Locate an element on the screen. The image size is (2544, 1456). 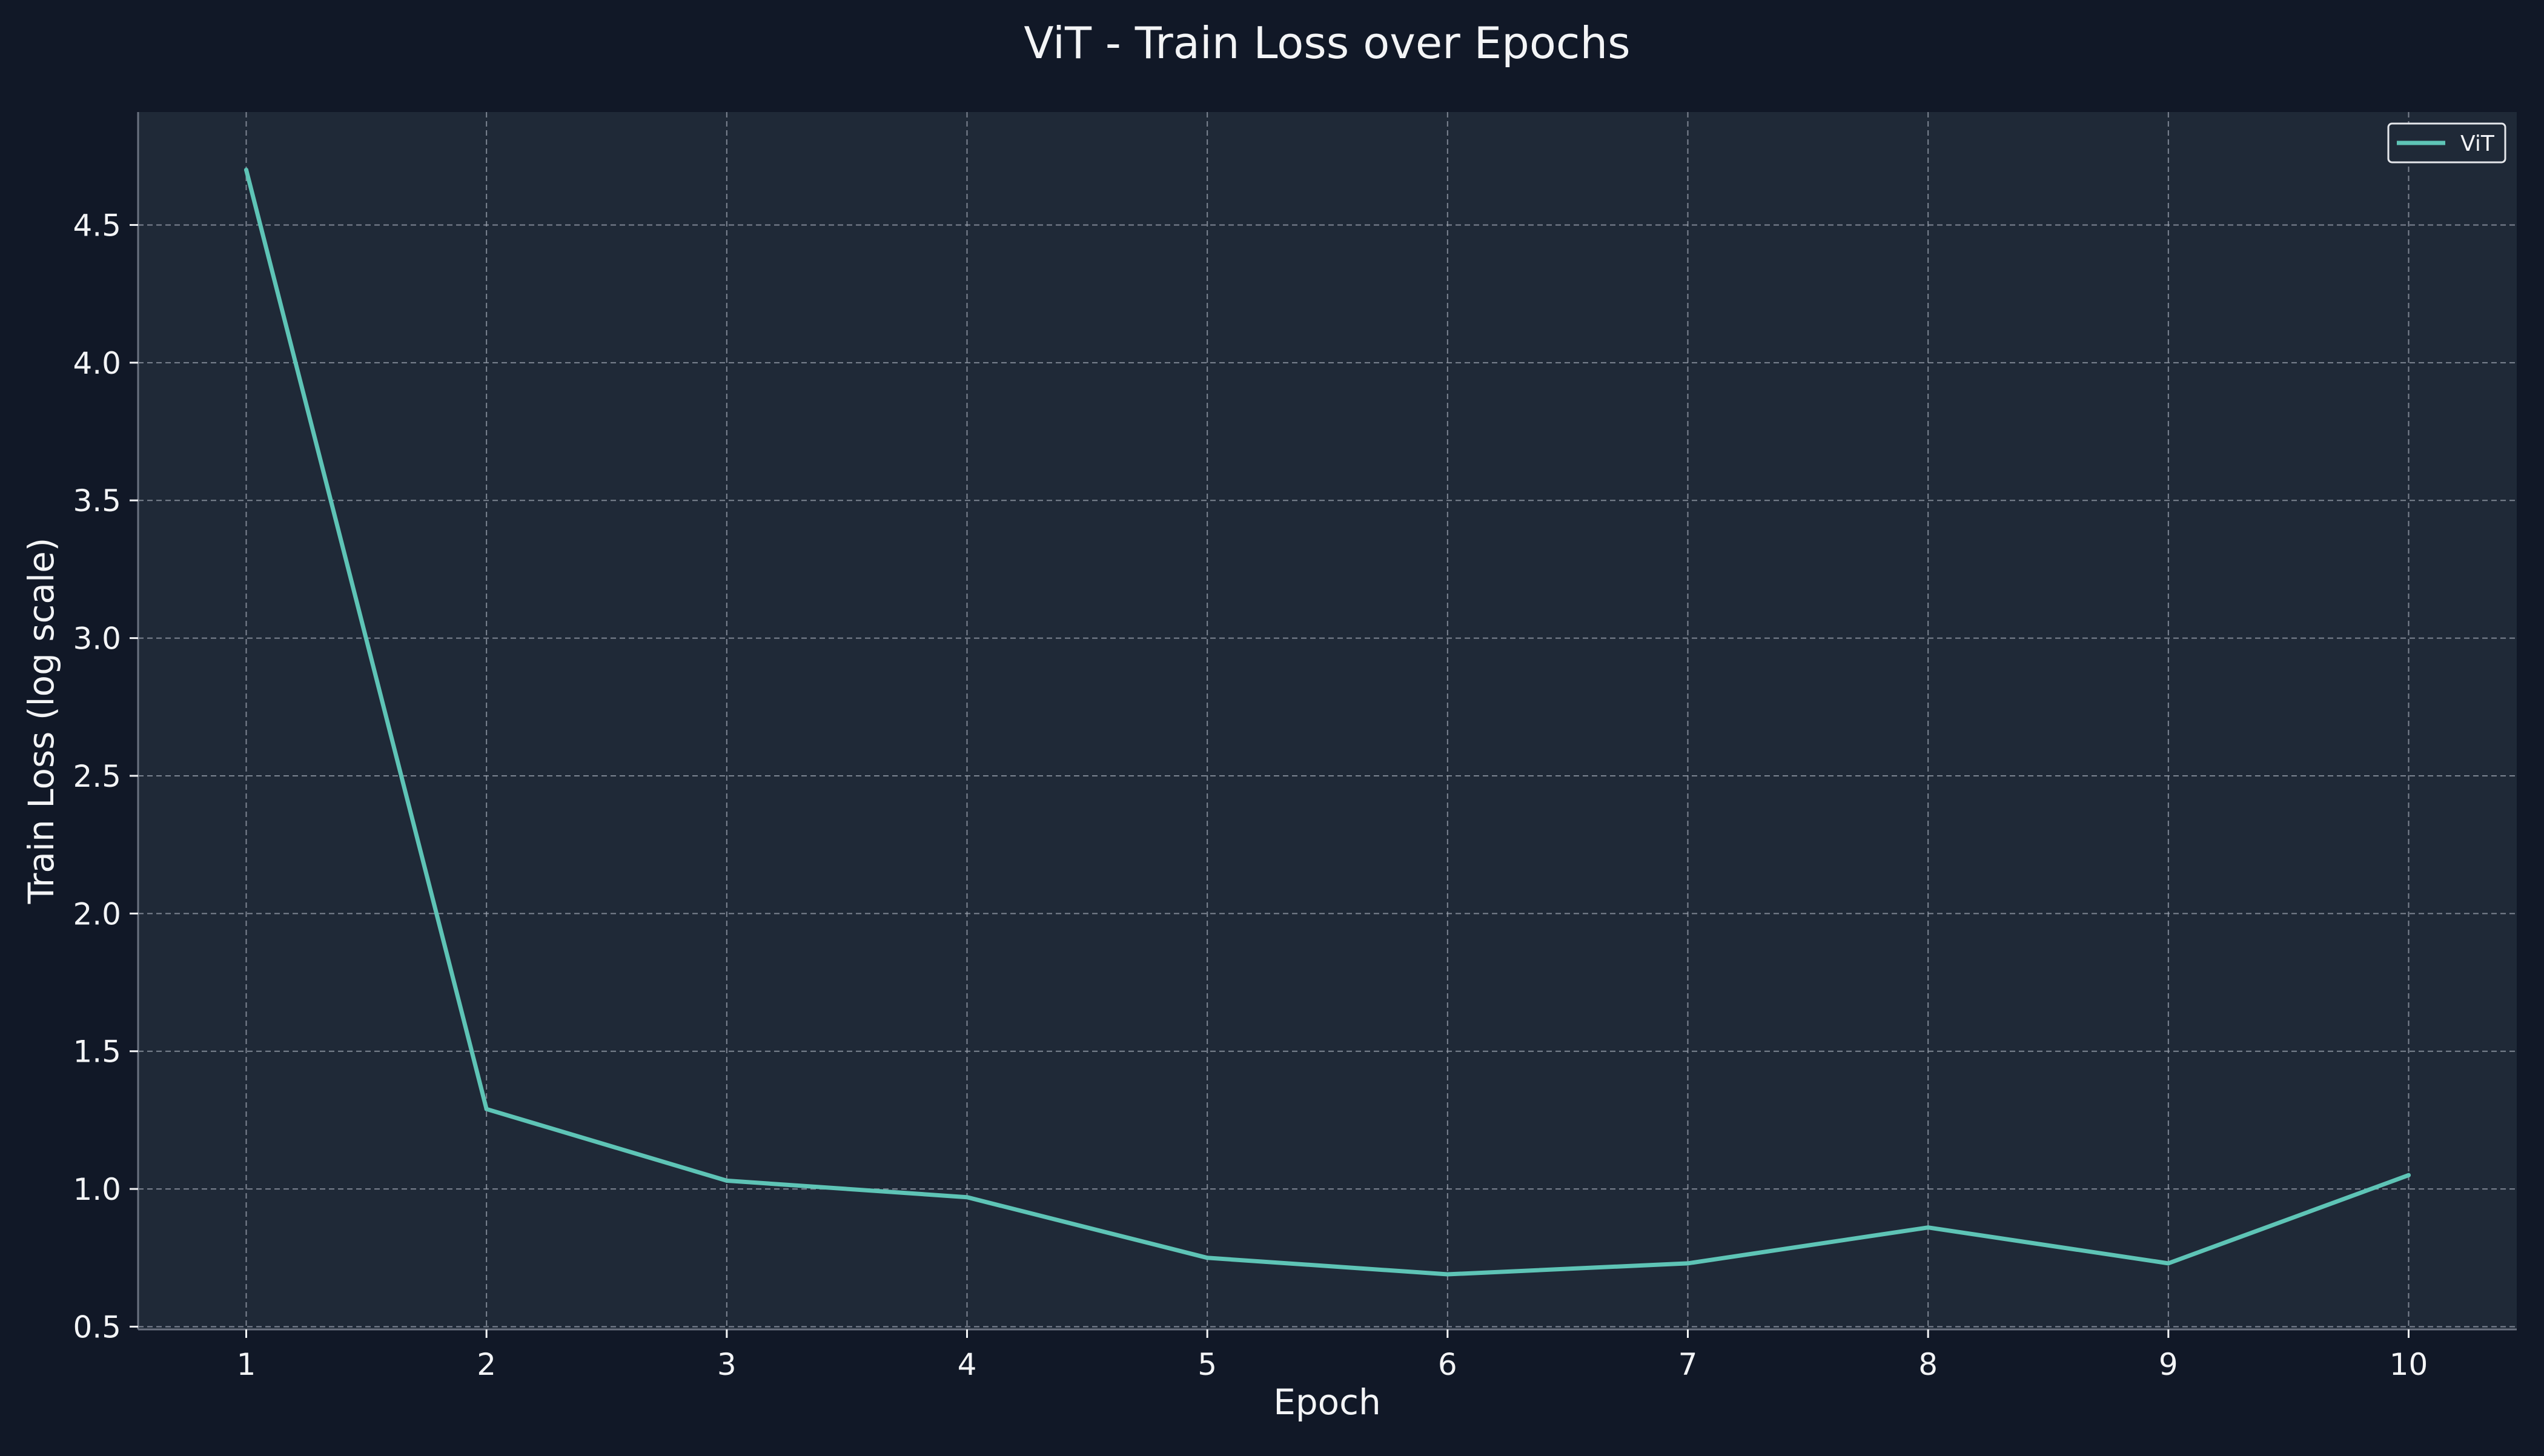
y-tick-label: 3.5 is located at coordinates (97, 500).